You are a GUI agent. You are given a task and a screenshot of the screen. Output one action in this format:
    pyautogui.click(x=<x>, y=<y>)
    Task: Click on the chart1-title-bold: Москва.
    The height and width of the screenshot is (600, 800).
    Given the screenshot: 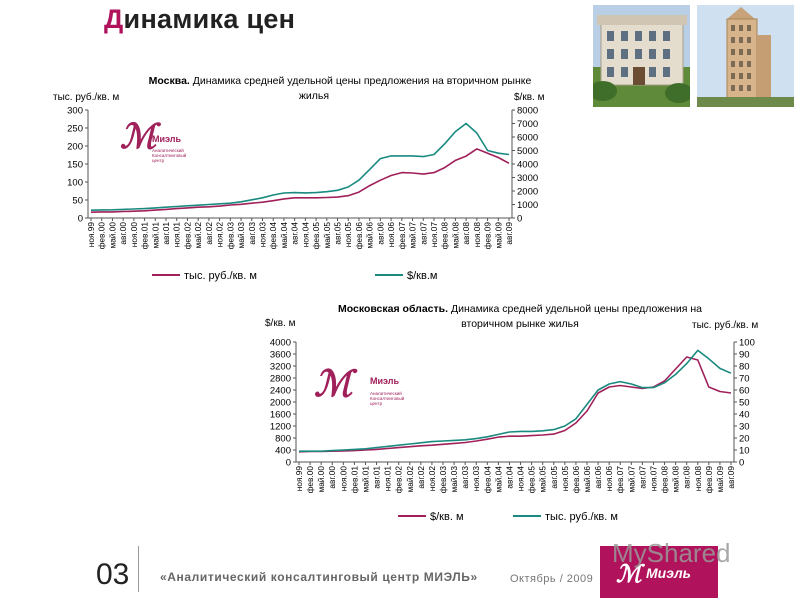 What is the action you would take?
    pyautogui.click(x=169, y=81)
    